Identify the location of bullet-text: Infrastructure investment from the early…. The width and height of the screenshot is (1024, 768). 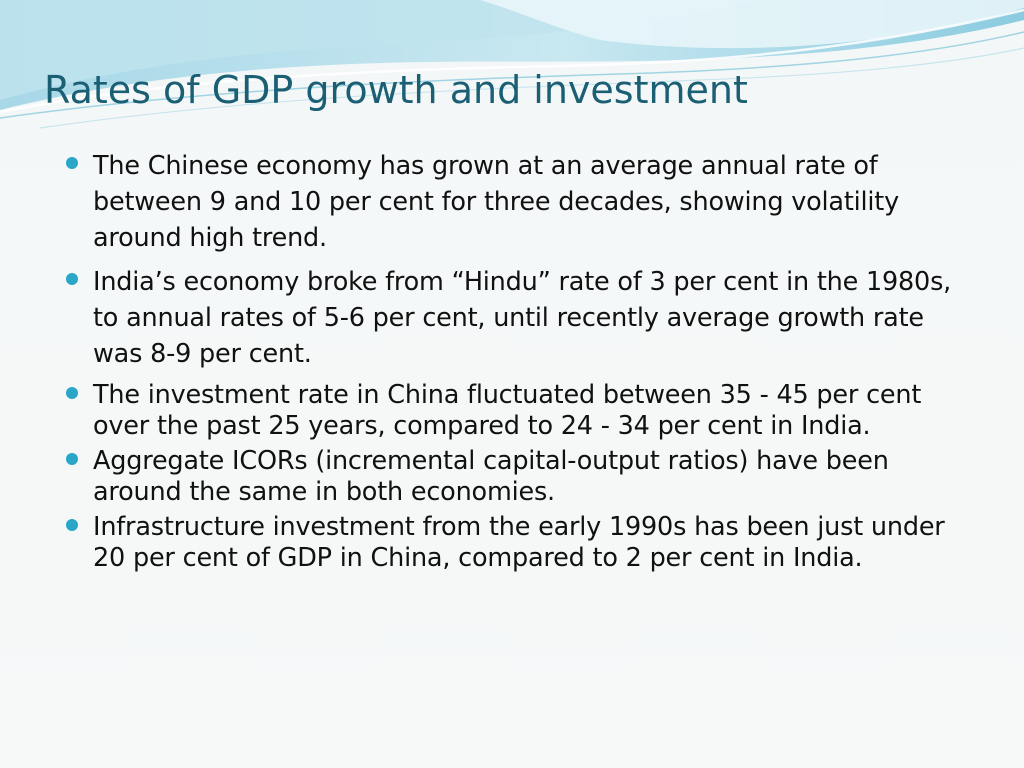
(519, 542).